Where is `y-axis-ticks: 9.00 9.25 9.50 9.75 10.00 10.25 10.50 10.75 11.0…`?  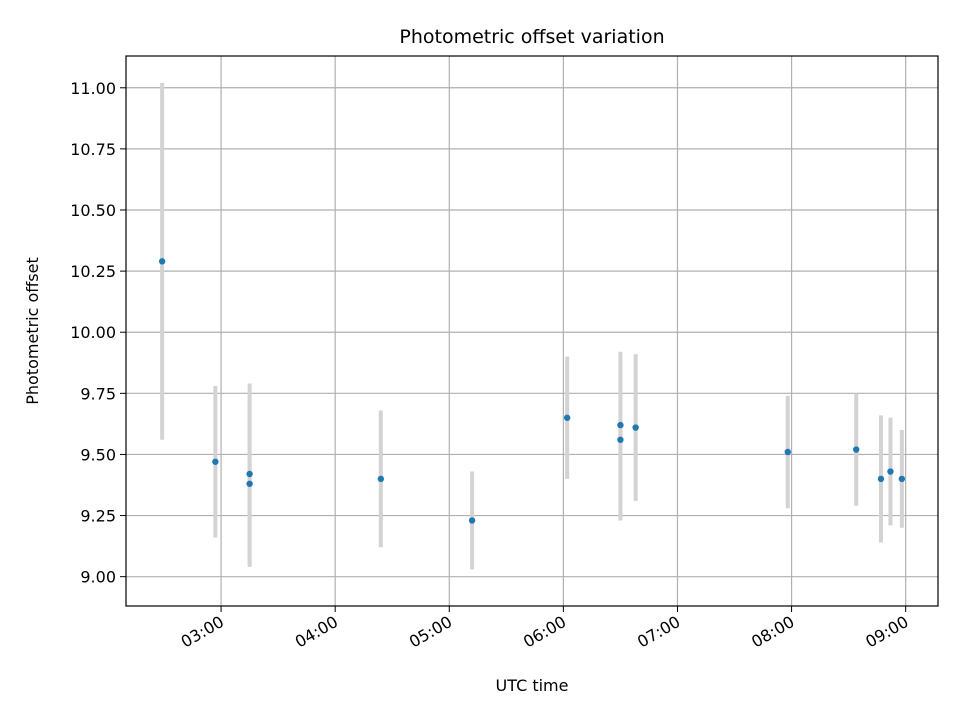
y-axis-ticks: 9.00 9.25 9.50 9.75 10.00 10.25 10.50 10.75 11.0… is located at coordinates (98, 333).